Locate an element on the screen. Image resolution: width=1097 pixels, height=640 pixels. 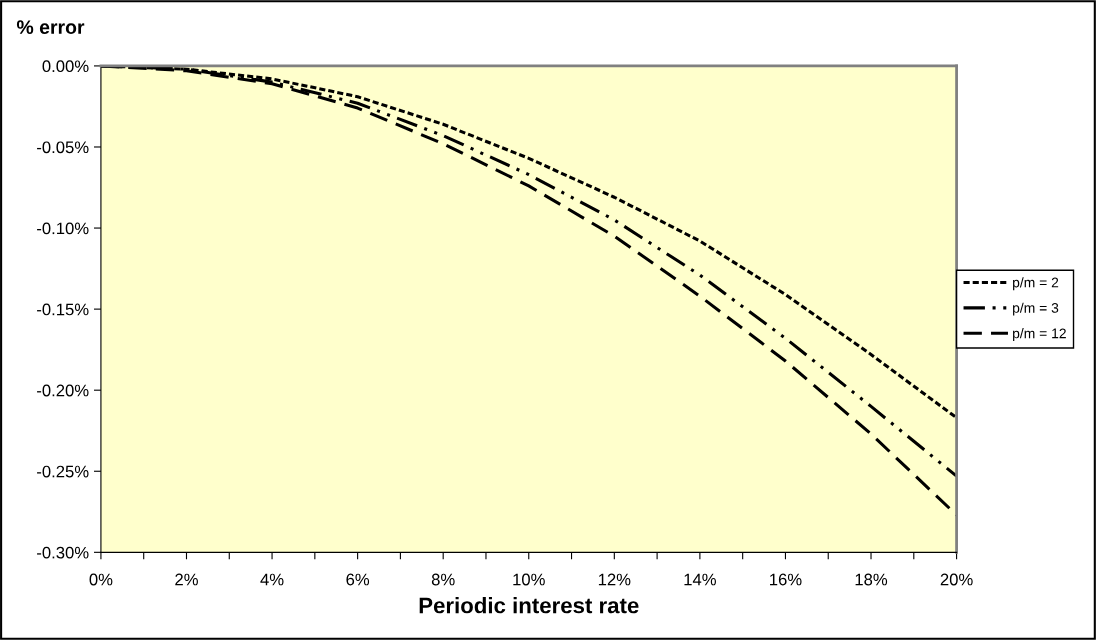
x-tick-label: 14% is located at coordinates (700, 579).